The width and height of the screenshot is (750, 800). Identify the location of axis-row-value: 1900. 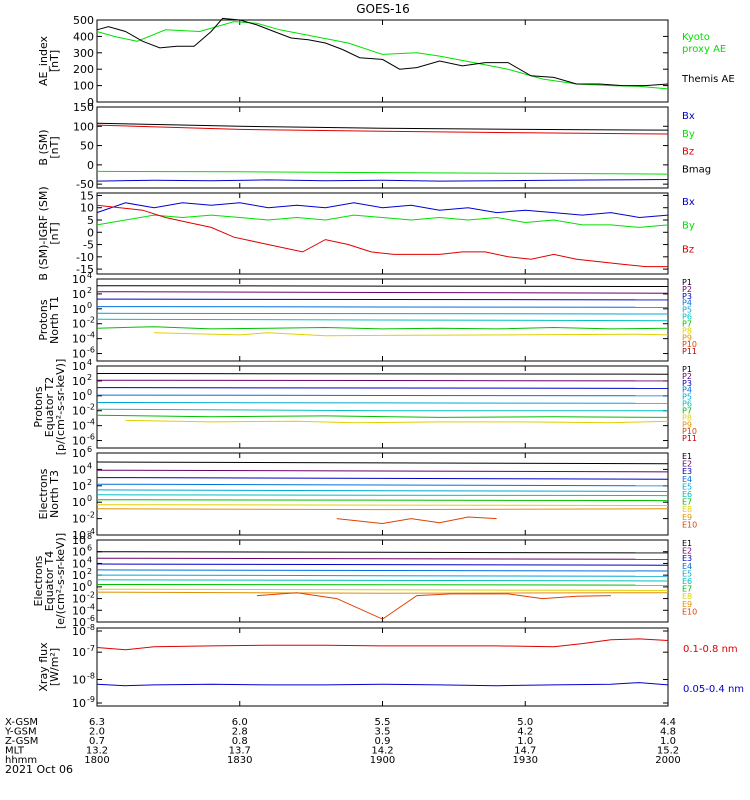
(382, 760).